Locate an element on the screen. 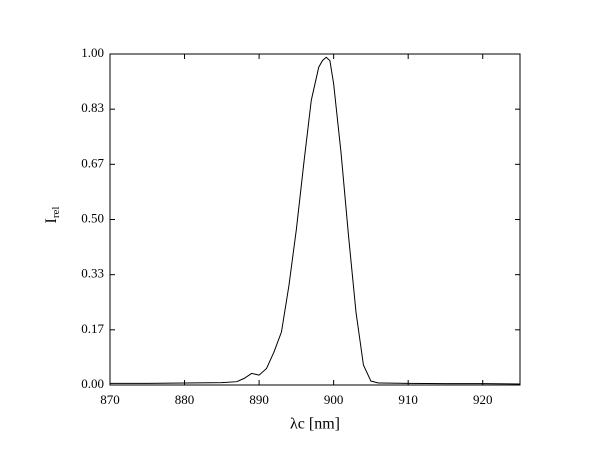 The height and width of the screenshot is (464, 606). y-tick-label: 0.00 is located at coordinates (92, 383).